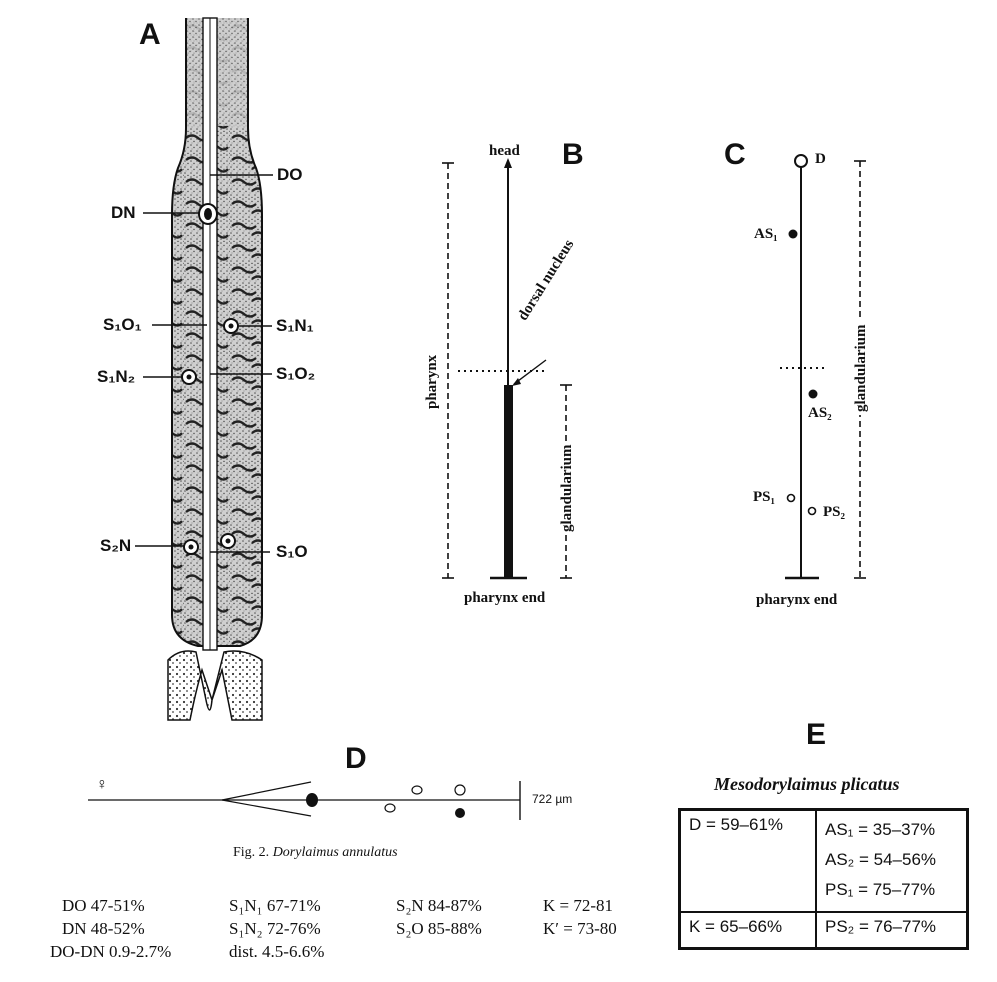 The image size is (997, 982). Describe the element at coordinates (439, 905) in the screenshot. I see `measure-s2n: S₂N 84-87%` at that location.